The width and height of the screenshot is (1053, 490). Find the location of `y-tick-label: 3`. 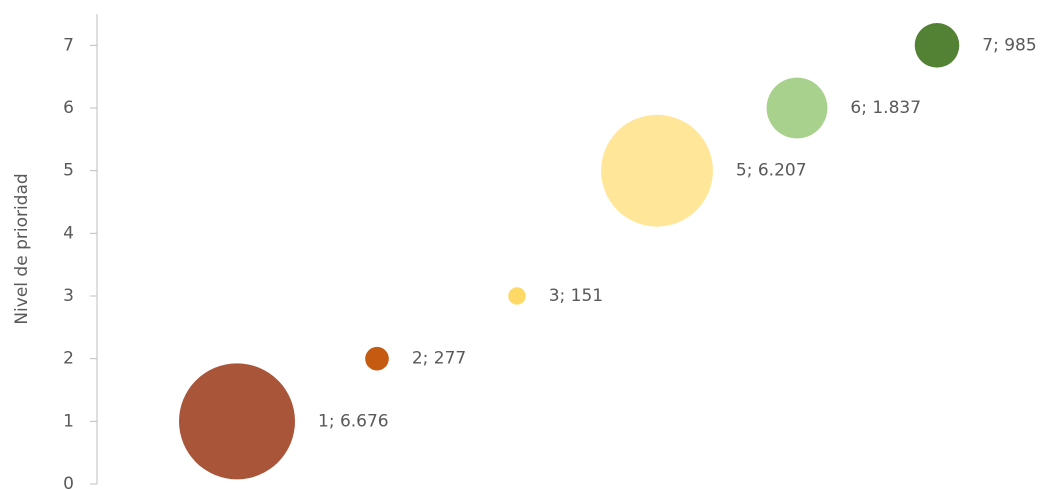

y-tick-label: 3 is located at coordinates (68, 296).